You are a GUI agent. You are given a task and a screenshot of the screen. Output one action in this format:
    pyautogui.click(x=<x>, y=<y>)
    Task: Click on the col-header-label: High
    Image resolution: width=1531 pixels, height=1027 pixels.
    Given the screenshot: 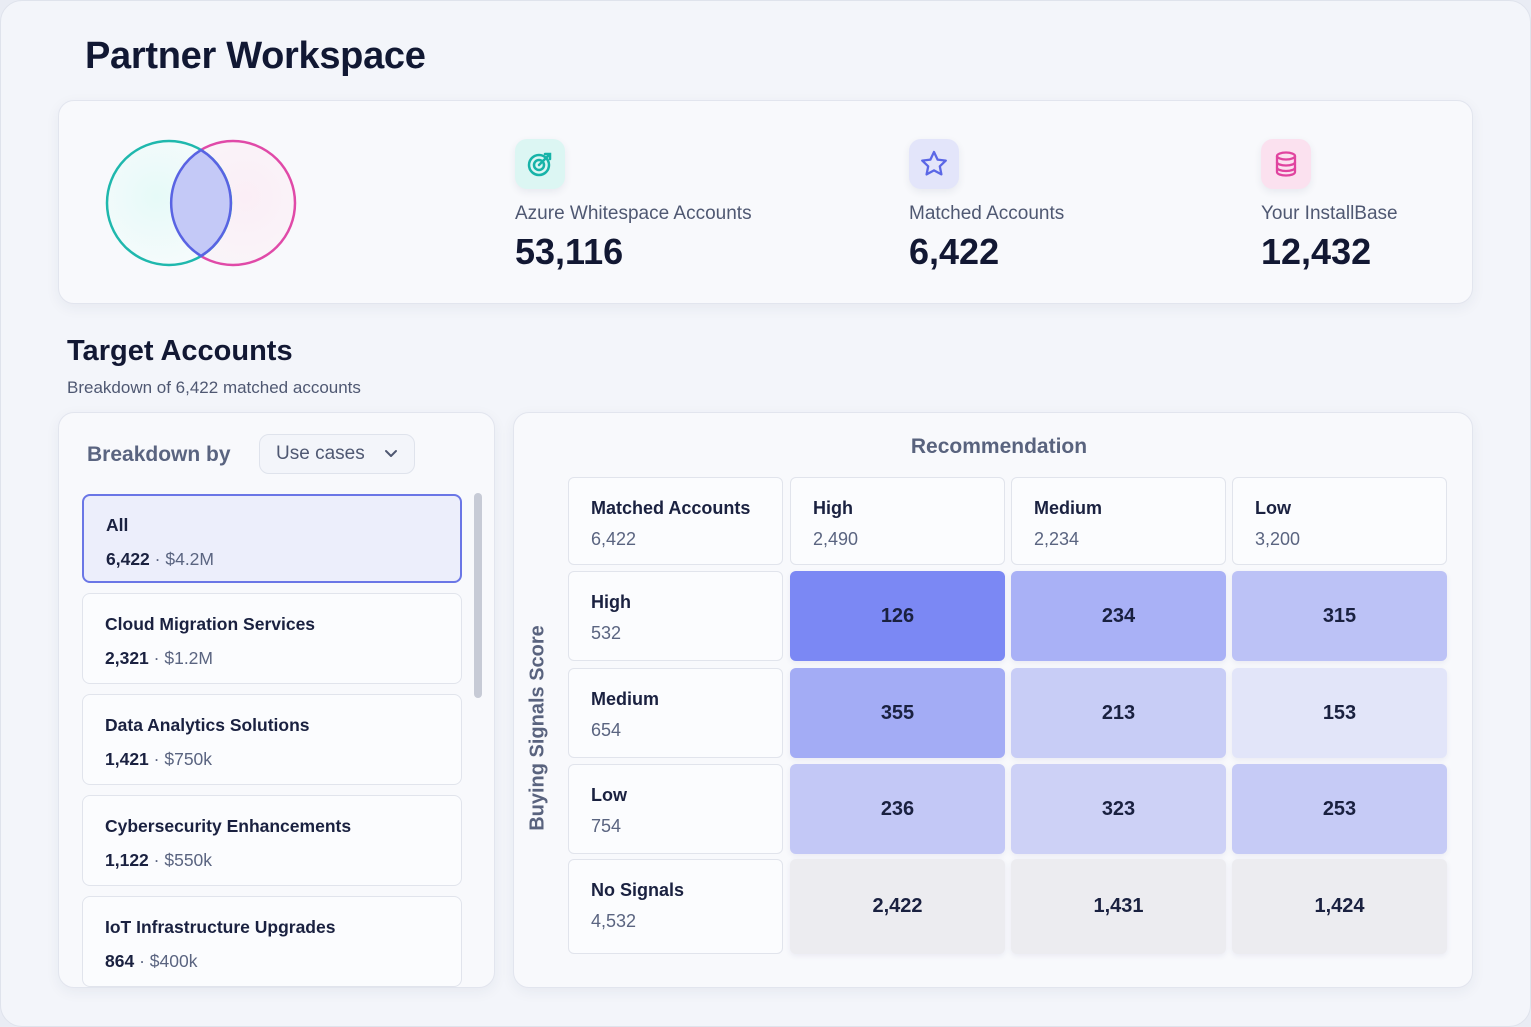 What is the action you would take?
    pyautogui.click(x=833, y=508)
    